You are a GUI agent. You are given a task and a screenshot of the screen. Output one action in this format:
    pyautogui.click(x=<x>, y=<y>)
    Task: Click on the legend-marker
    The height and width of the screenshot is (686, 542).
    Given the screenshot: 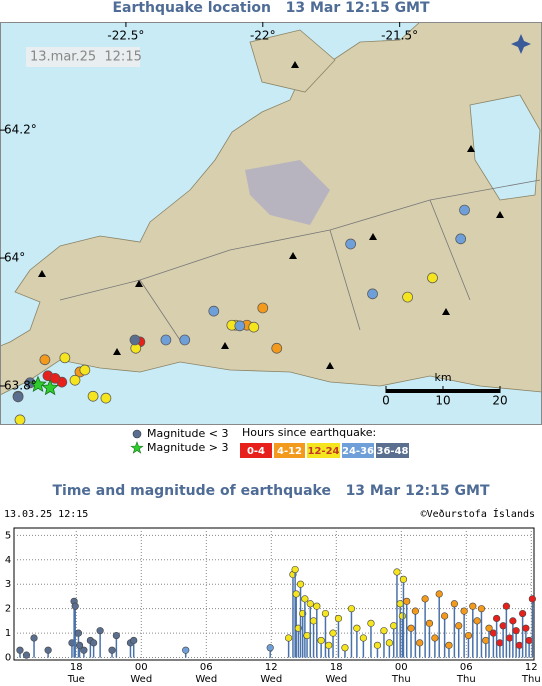 What is the action you would take?
    pyautogui.click(x=137, y=434)
    